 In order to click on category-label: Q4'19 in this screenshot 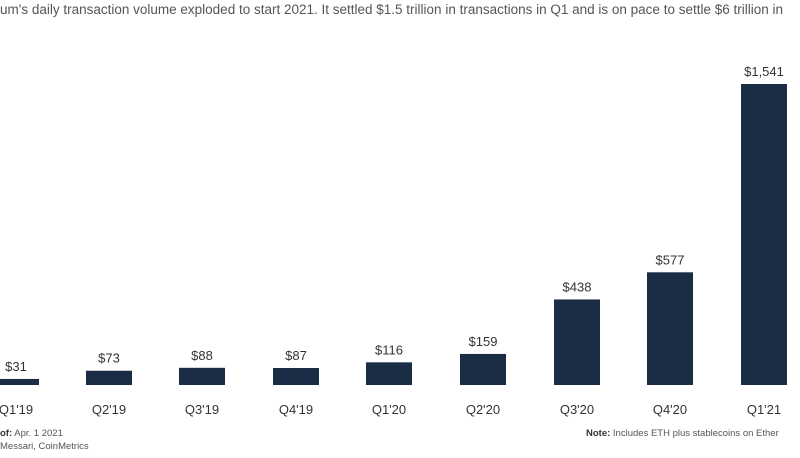, I will do `click(296, 409)`.